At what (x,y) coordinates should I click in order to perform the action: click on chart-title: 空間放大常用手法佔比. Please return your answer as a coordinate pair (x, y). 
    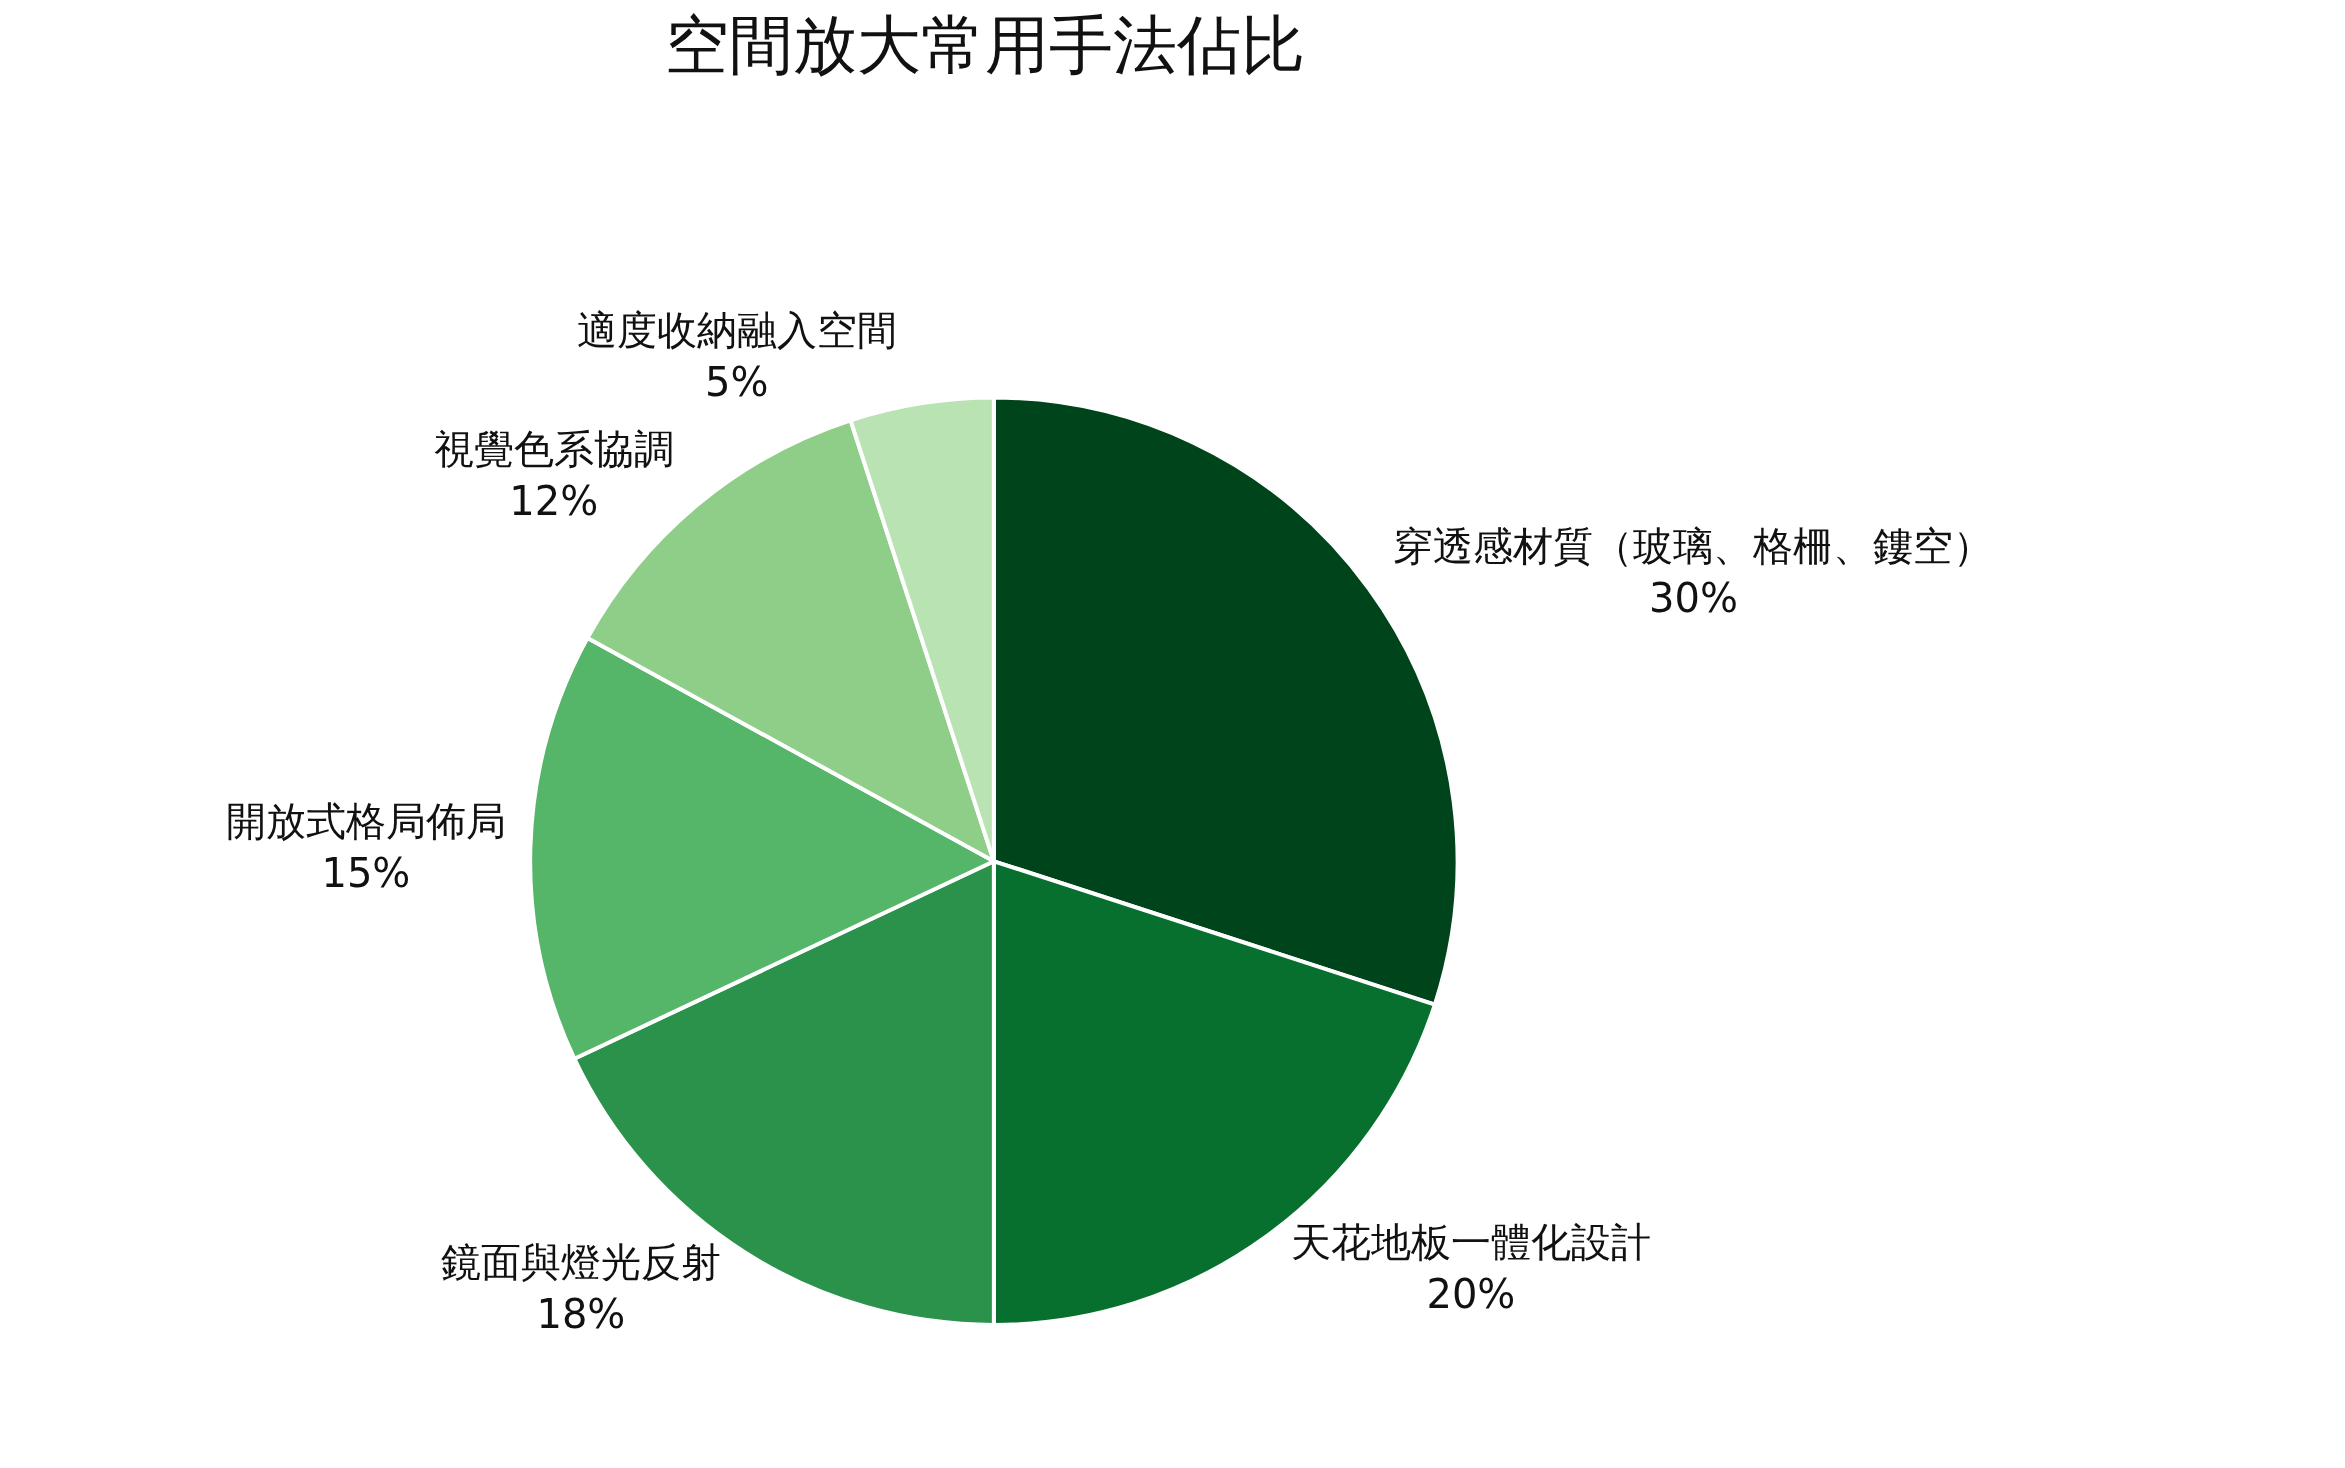
    Looking at the image, I should click on (984, 44).